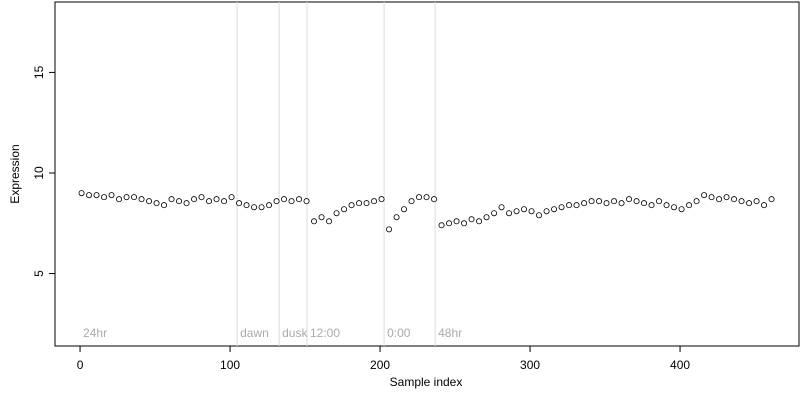 Image resolution: width=800 pixels, height=405 pixels. I want to click on event-label: dusk, so click(295, 333).